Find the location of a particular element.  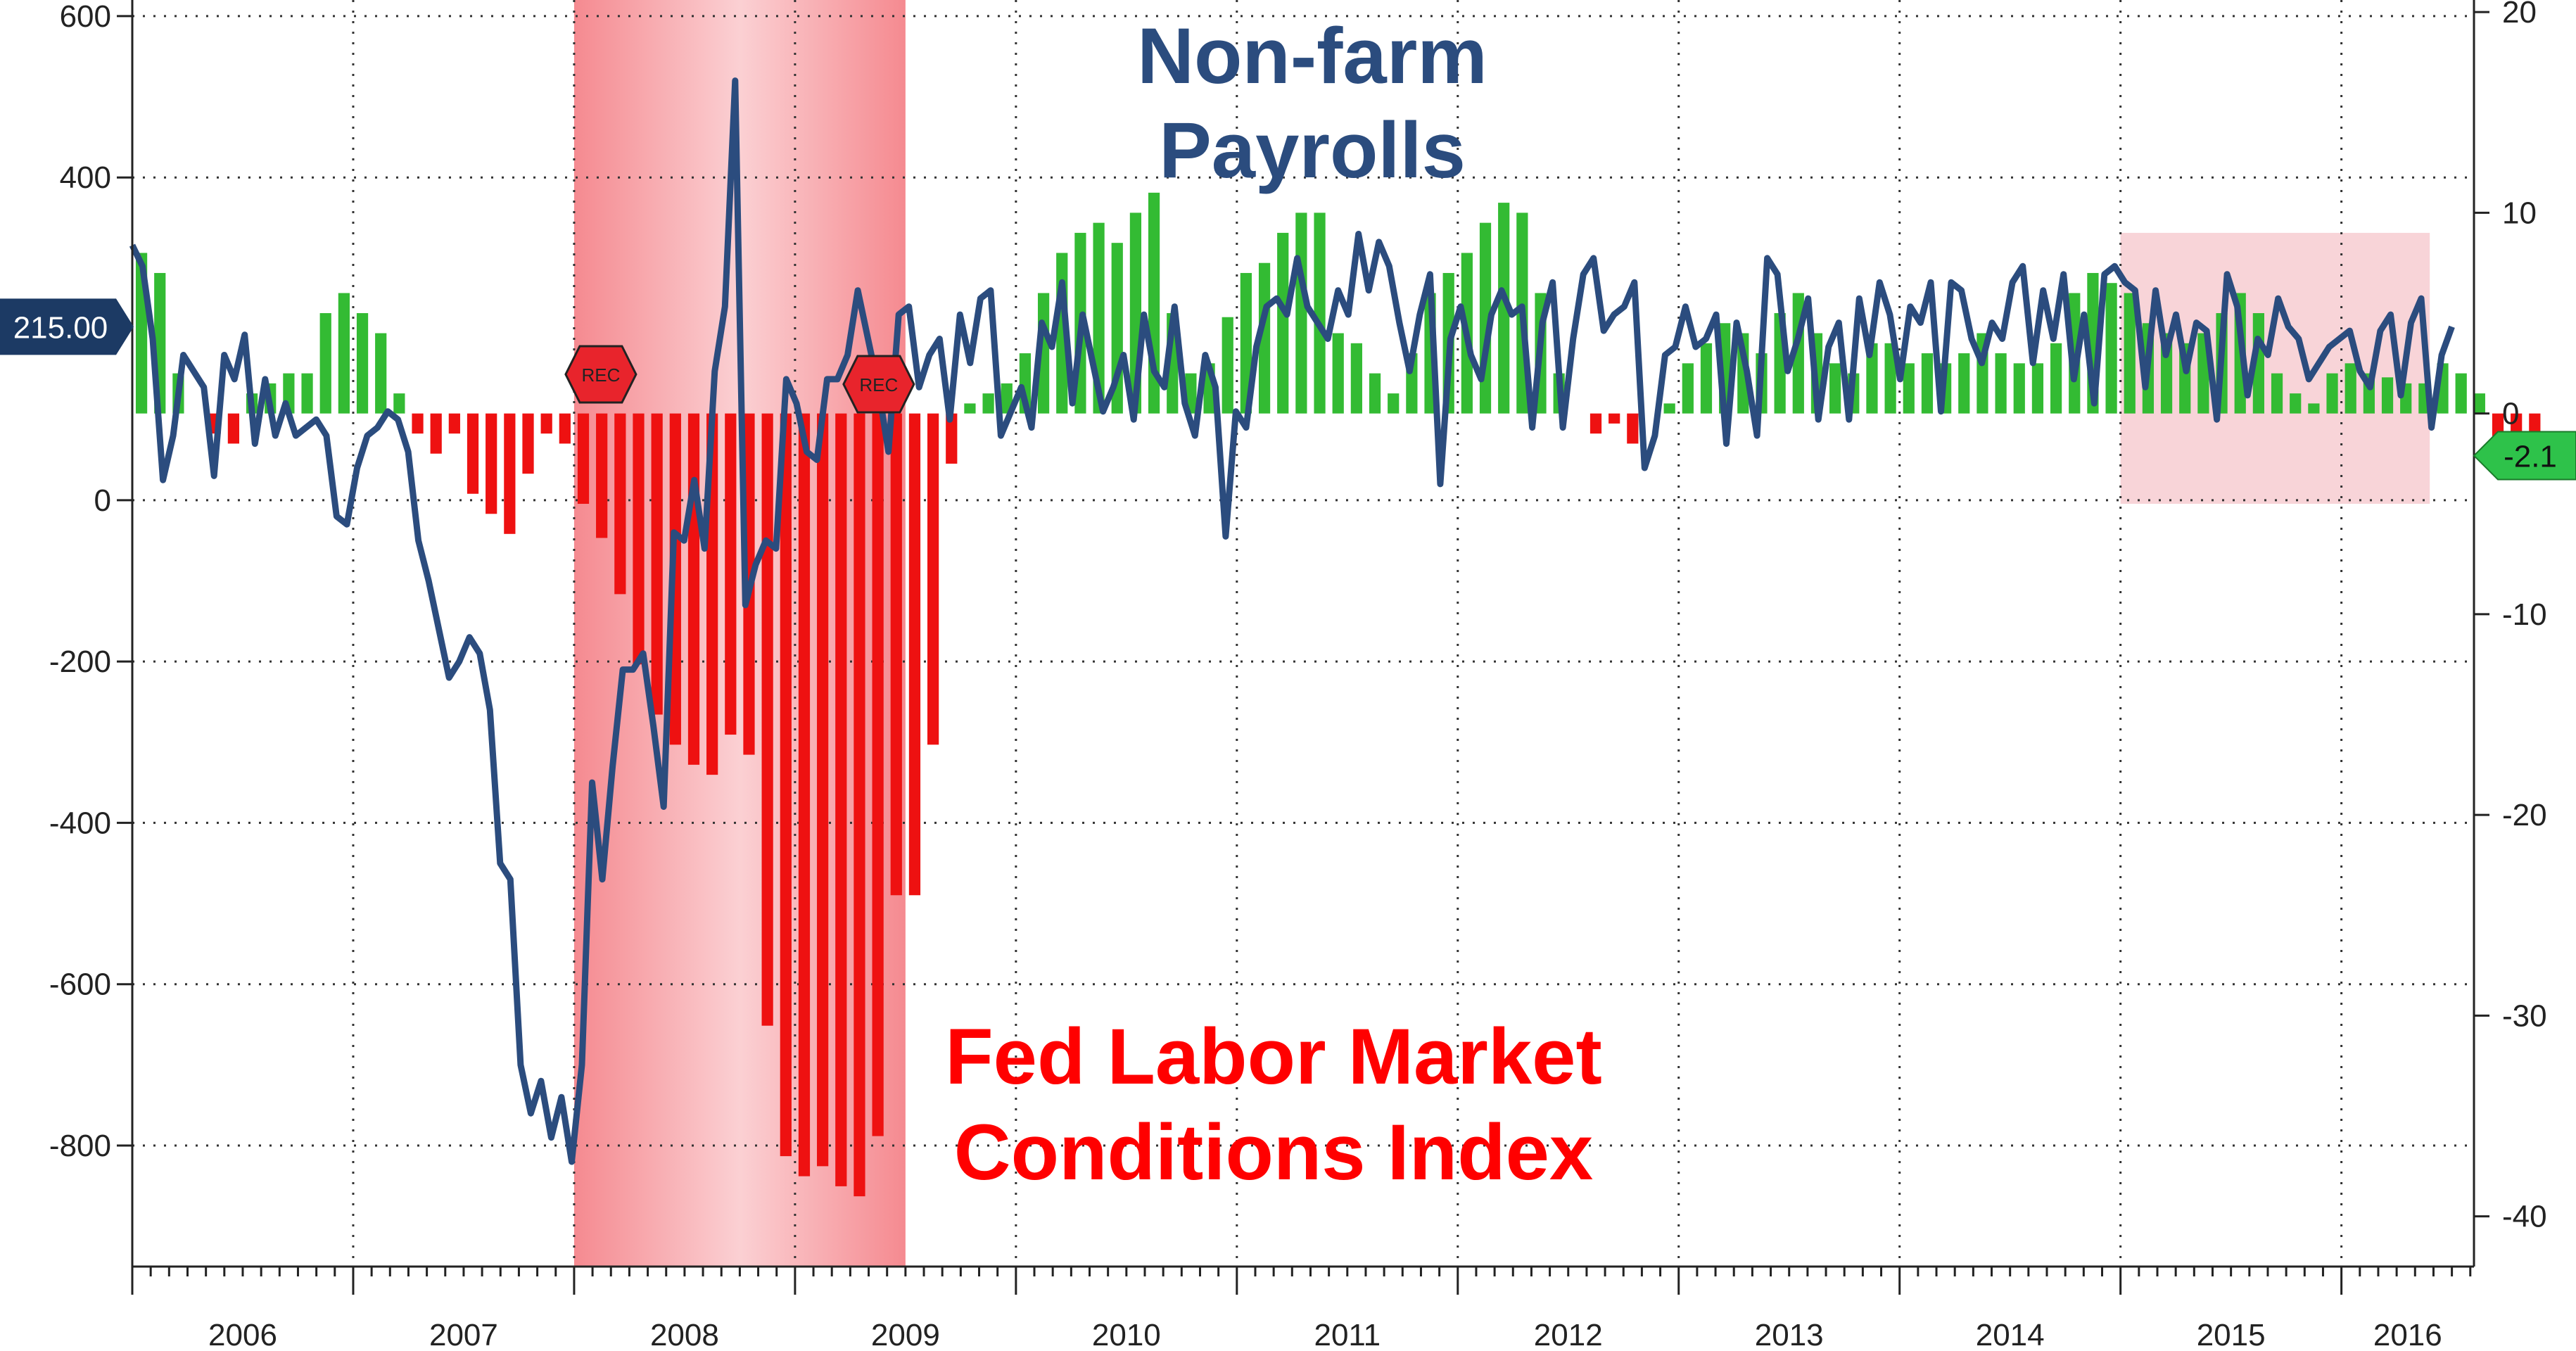

chart-annotation: Non-farm is located at coordinates (1312, 56).